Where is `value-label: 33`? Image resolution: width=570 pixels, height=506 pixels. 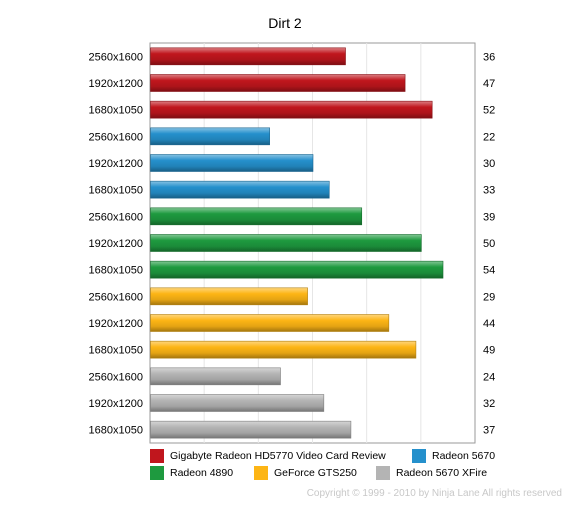 value-label: 33 is located at coordinates (489, 191).